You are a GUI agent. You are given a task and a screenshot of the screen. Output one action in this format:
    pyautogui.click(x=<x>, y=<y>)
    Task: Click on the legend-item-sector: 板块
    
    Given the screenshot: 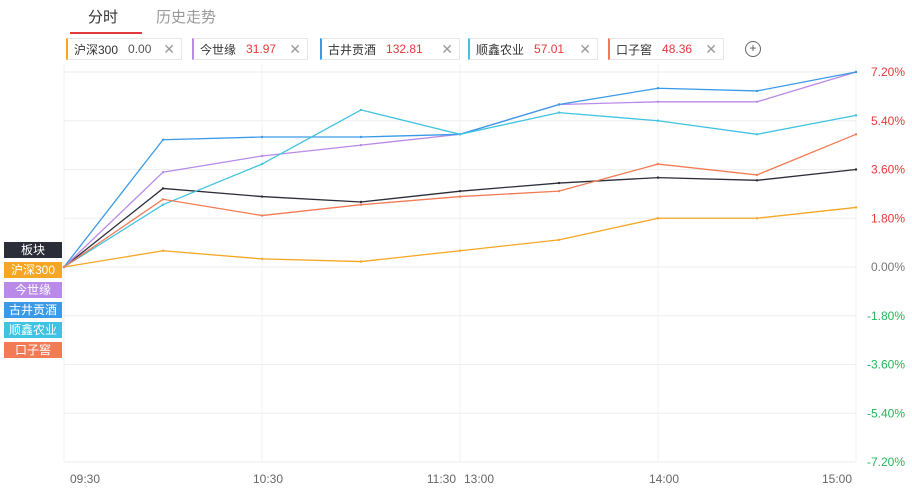 What is the action you would take?
    pyautogui.click(x=33, y=250)
    